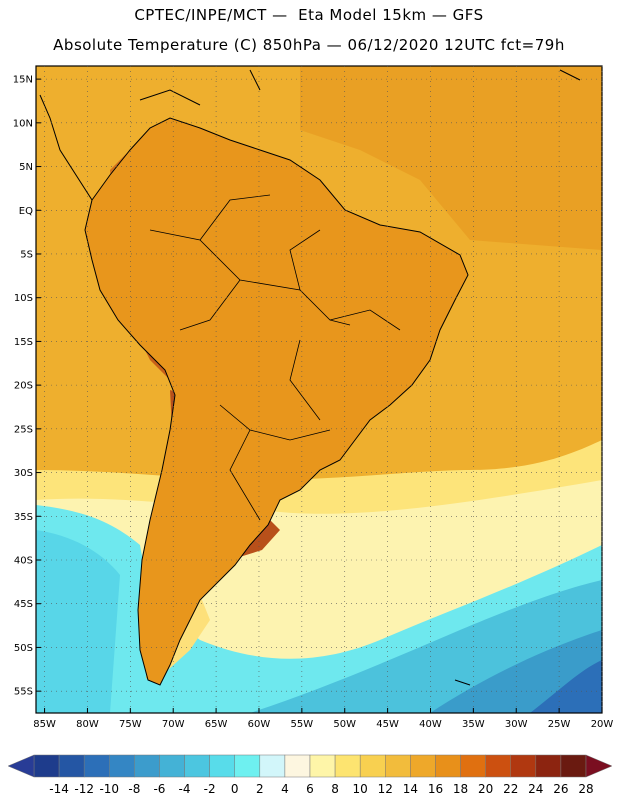 Image resolution: width=618 pixels, height=800 pixels. I want to click on lon-tick-label: 20W, so click(602, 724).